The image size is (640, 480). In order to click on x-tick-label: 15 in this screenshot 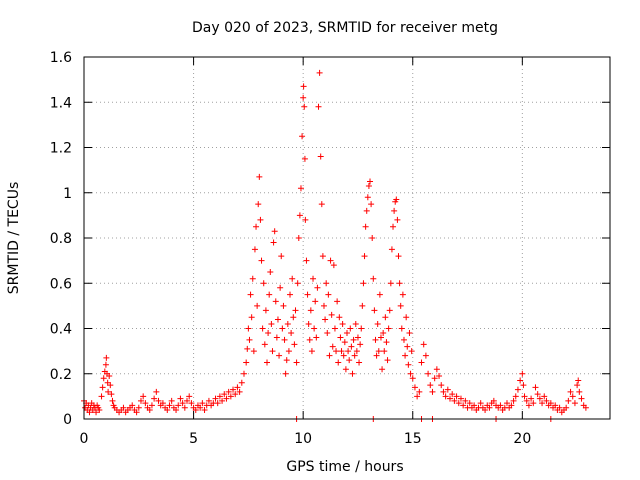, I will do `click(413, 439)`.